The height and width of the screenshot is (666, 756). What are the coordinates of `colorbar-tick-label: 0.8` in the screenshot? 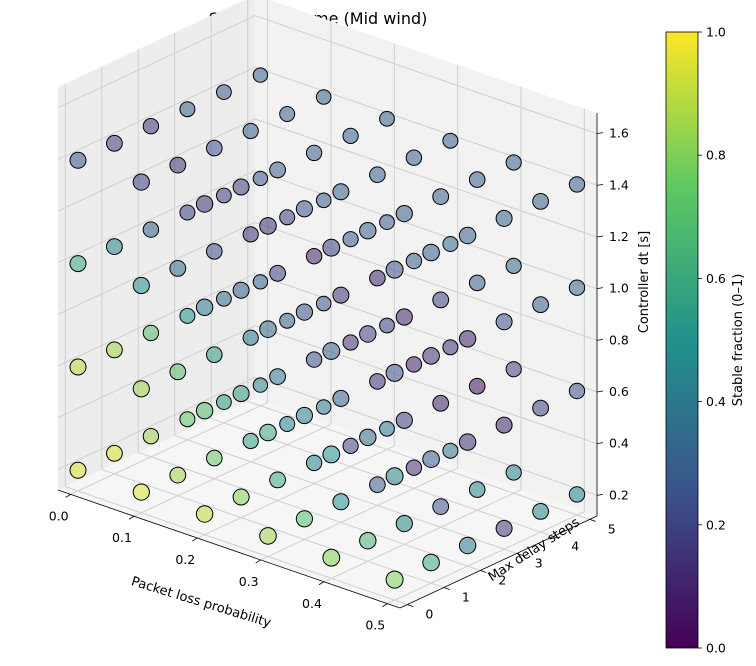 It's located at (716, 155).